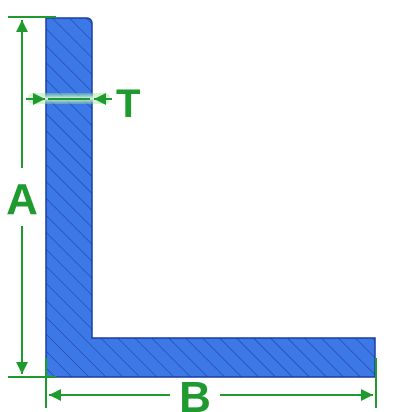  What do you see at coordinates (195, 392) in the screenshot?
I see `dimension-b-label: B` at bounding box center [195, 392].